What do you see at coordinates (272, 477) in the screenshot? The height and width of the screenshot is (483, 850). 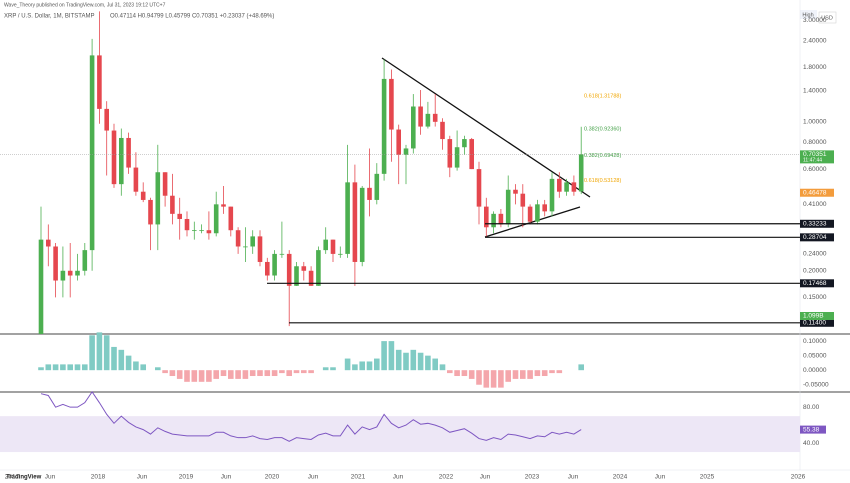 I see `x-tick-label: 2020` at bounding box center [272, 477].